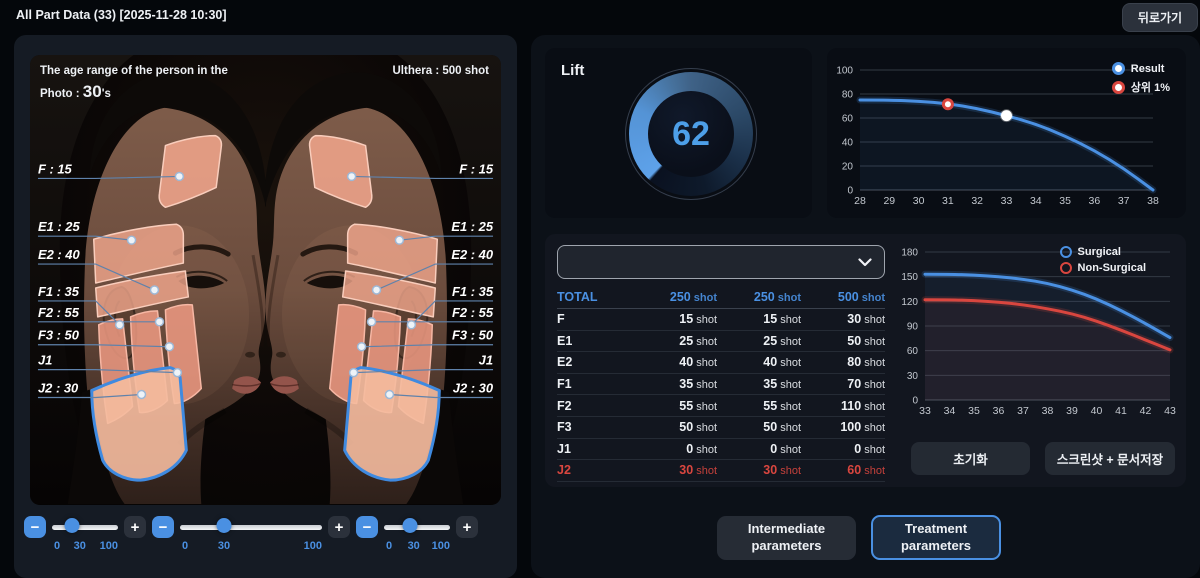 Image resolution: width=1200 pixels, height=578 pixels. Describe the element at coordinates (721, 428) in the screenshot. I see `table-row: F3 50 shot 50 shot 100 shot` at that location.